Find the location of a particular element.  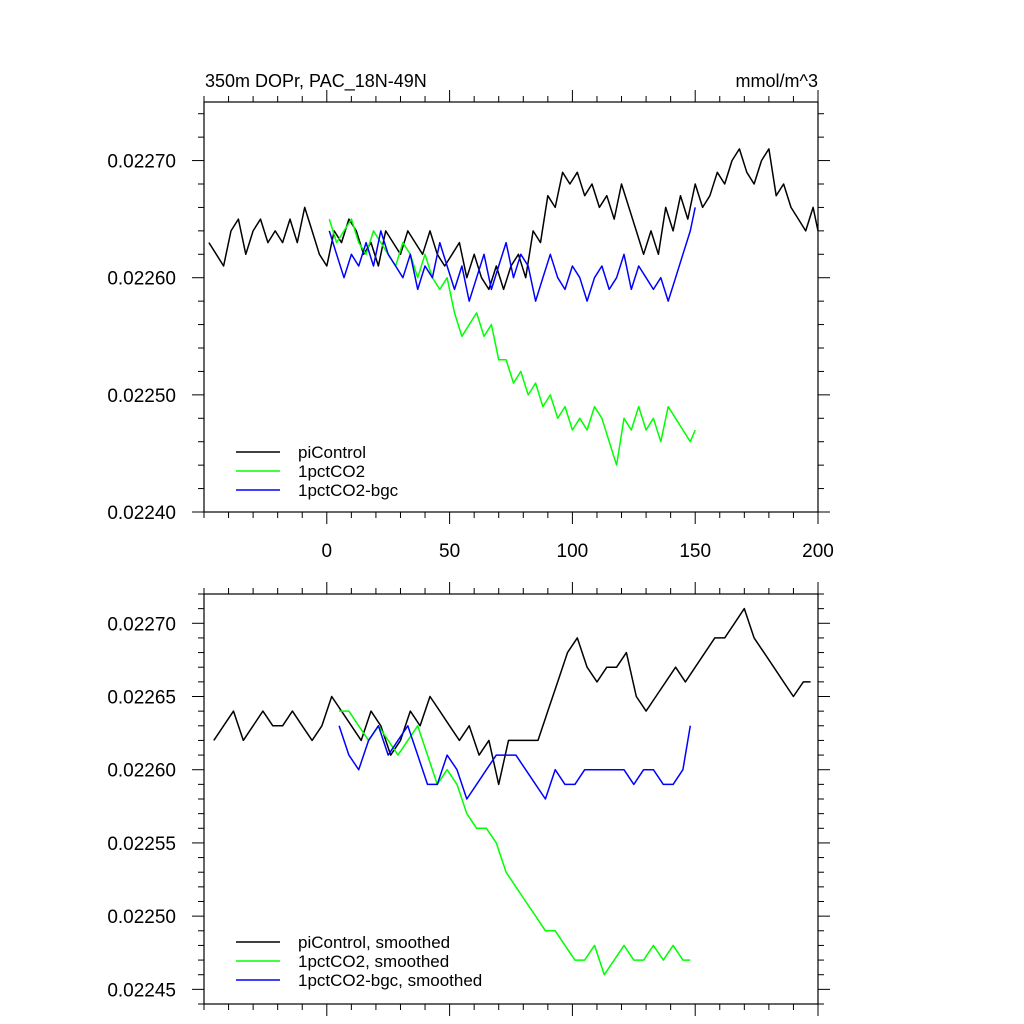

series-line-1pctco2-bgc is located at coordinates (512, 254).